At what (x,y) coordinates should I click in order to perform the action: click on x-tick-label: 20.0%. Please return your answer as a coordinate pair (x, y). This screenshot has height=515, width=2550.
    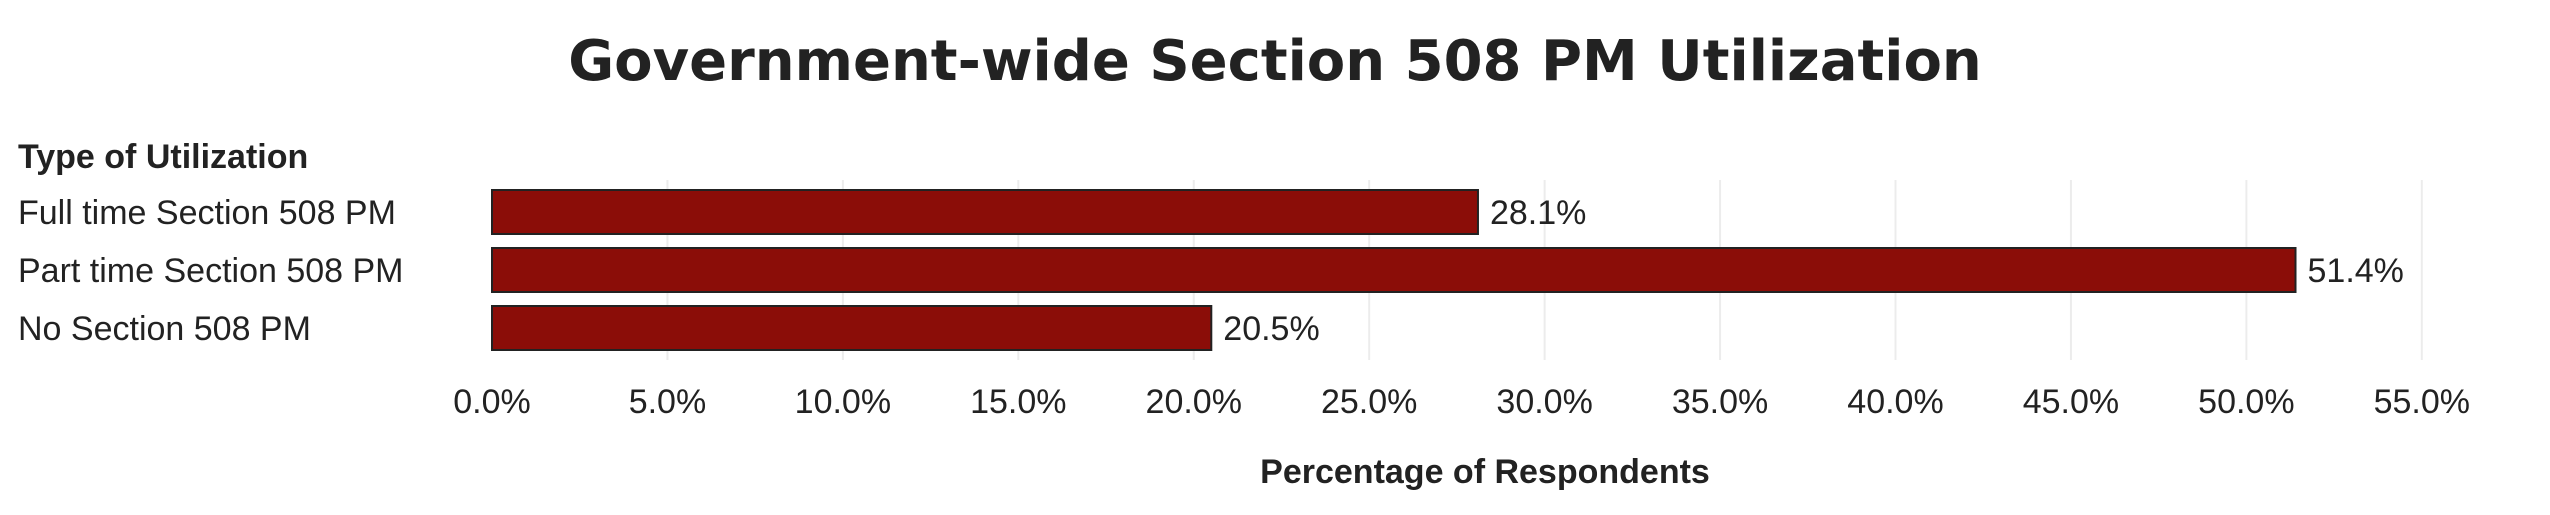
    Looking at the image, I should click on (1194, 402).